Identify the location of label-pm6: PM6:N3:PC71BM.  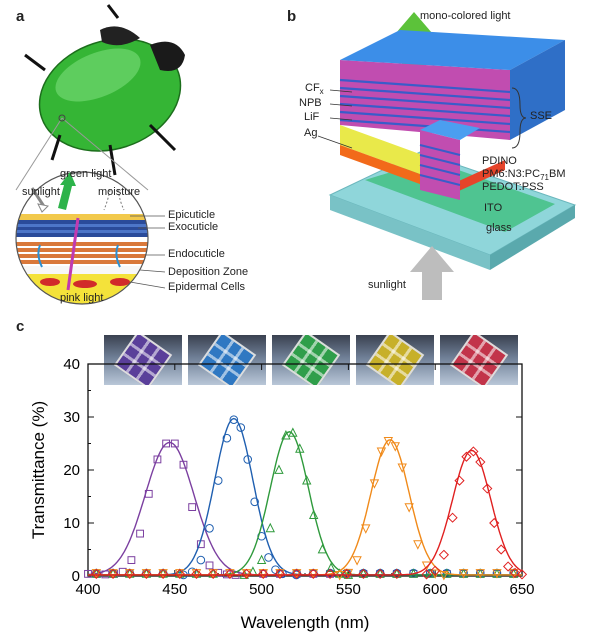
(524, 175).